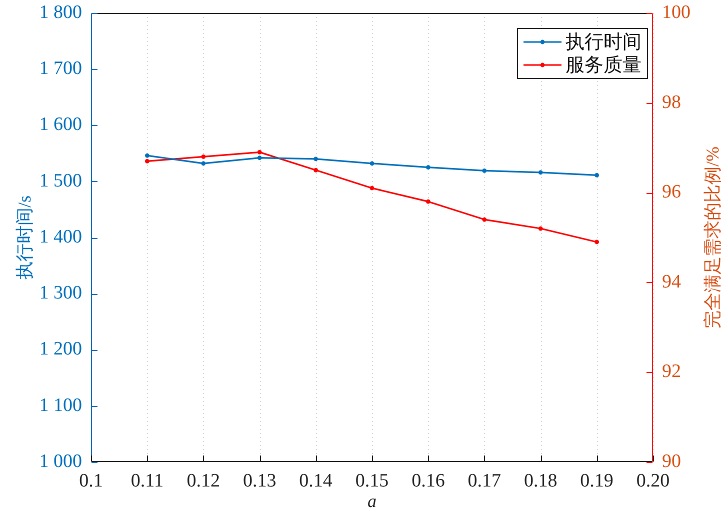 This screenshot has width=725, height=517. What do you see at coordinates (671, 371) in the screenshot?
I see `y2-tick-label: 92` at bounding box center [671, 371].